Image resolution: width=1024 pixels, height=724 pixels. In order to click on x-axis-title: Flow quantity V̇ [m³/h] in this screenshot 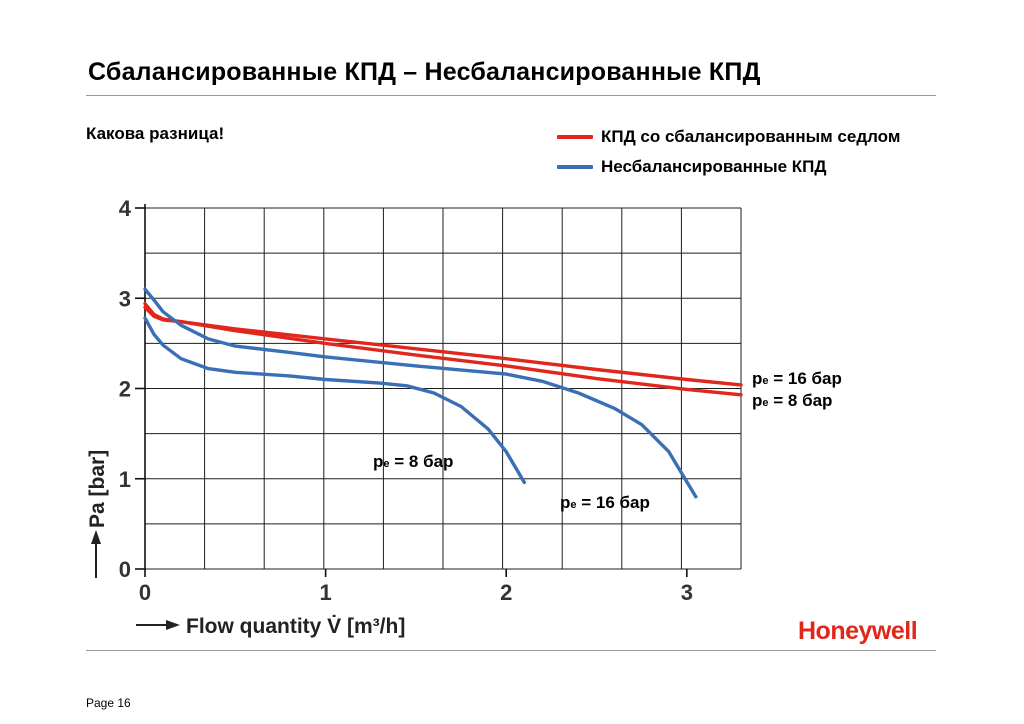, I will do `click(270, 626)`.